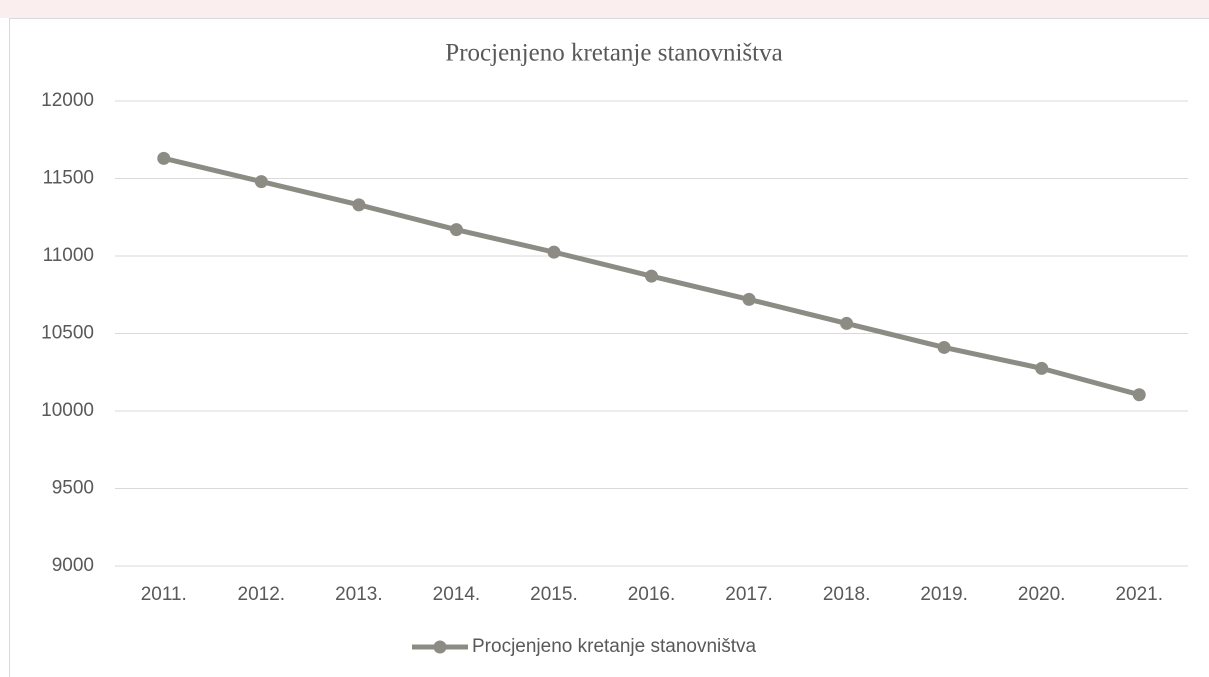 The width and height of the screenshot is (1209, 677). What do you see at coordinates (613, 53) in the screenshot?
I see `chart-title: Procjenjeno kretanje stanovništva` at bounding box center [613, 53].